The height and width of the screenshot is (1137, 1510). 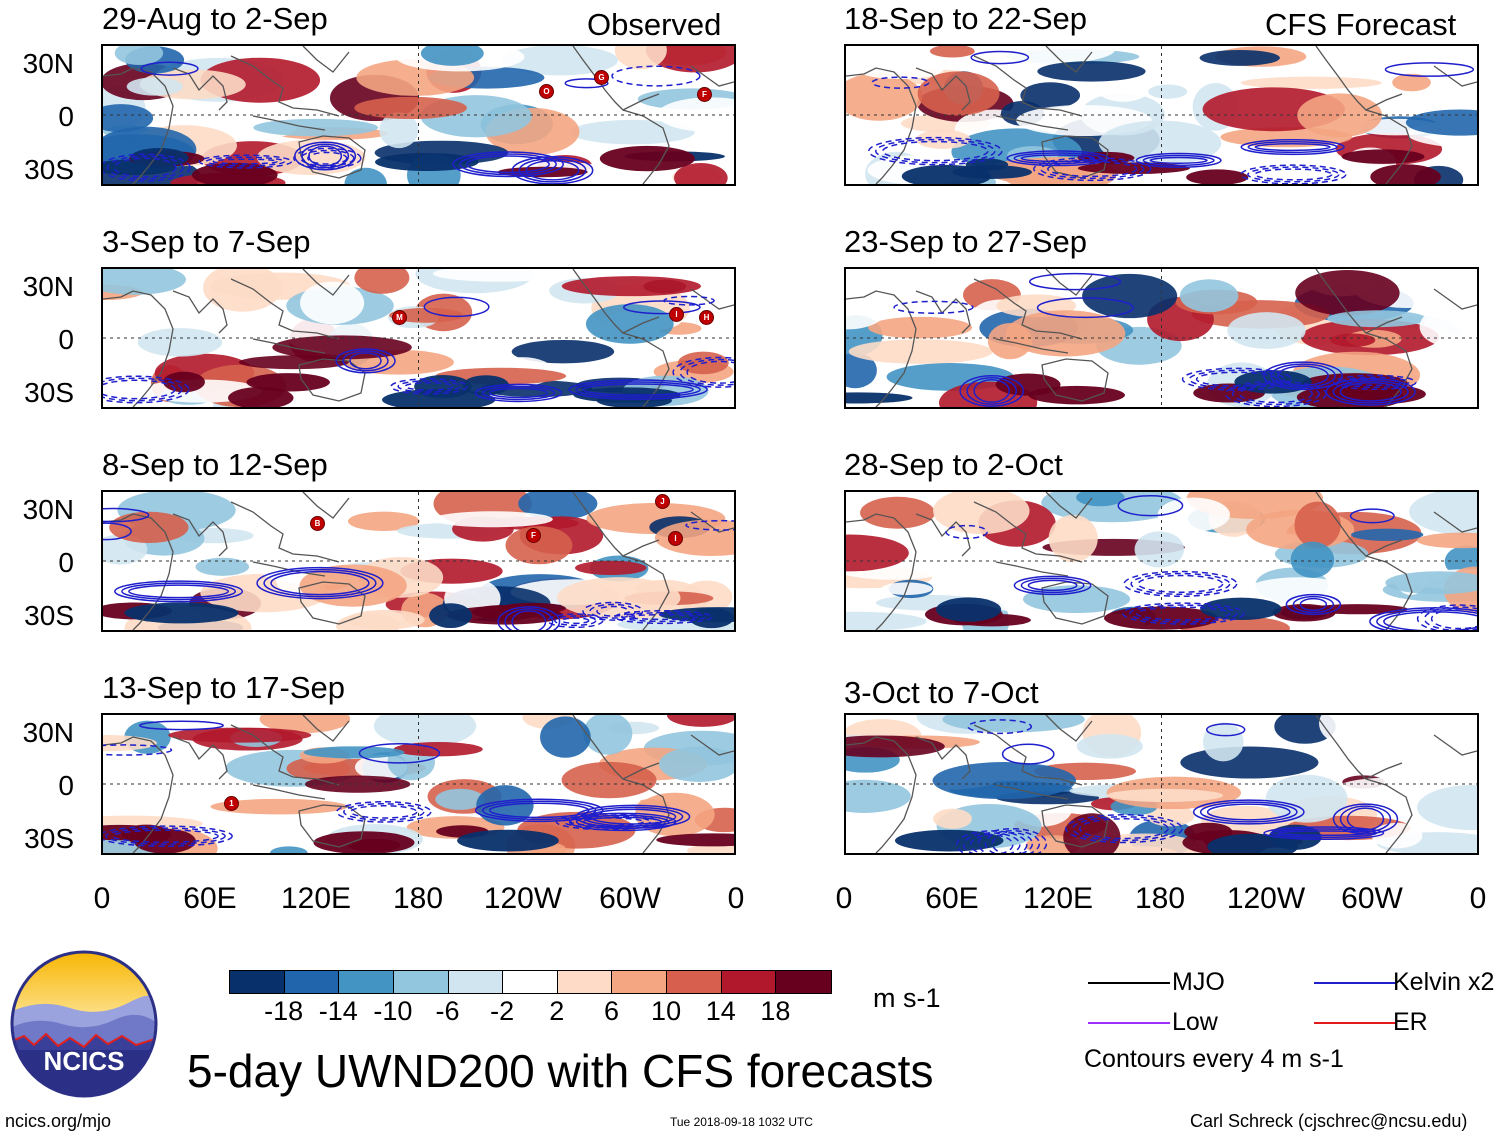 What do you see at coordinates (317, 523) in the screenshot?
I see `storm-marker: B` at bounding box center [317, 523].